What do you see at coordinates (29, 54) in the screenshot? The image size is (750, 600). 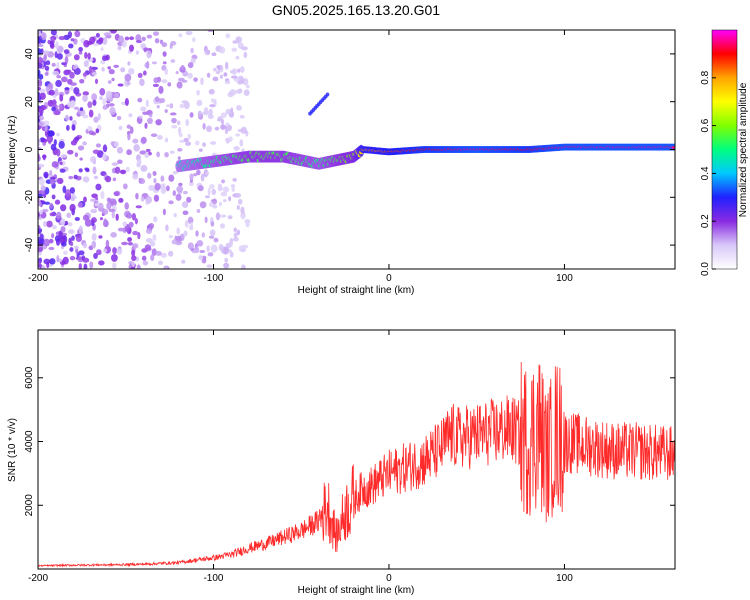 I see `spectrogram-ytick-label: 40` at bounding box center [29, 54].